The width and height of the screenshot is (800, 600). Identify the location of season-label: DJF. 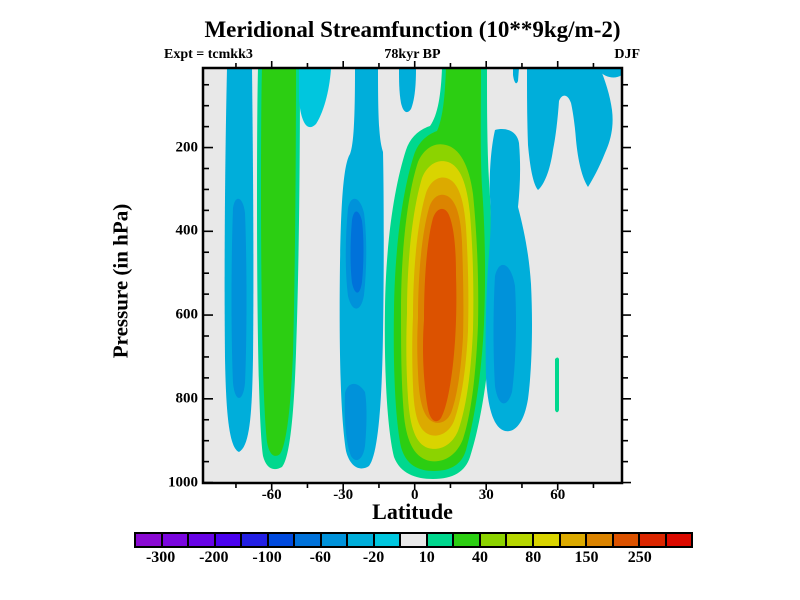
(627, 54).